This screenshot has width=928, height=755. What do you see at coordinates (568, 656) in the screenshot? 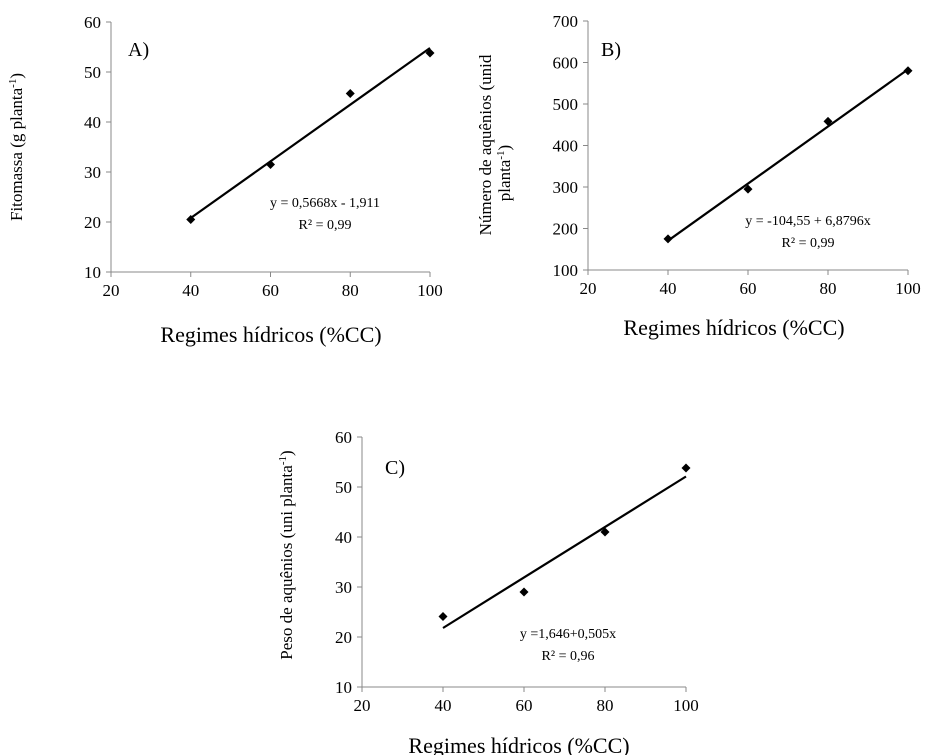
I see `r-squared-label: R² = 0,96` at bounding box center [568, 656].